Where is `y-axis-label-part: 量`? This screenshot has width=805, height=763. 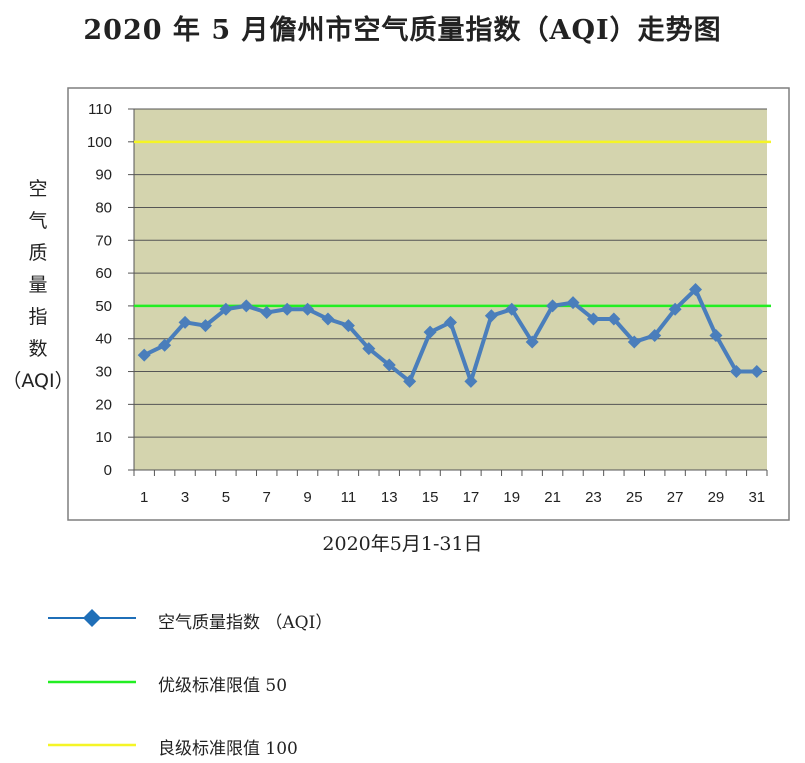
y-axis-label-part: 量 is located at coordinates (37, 285).